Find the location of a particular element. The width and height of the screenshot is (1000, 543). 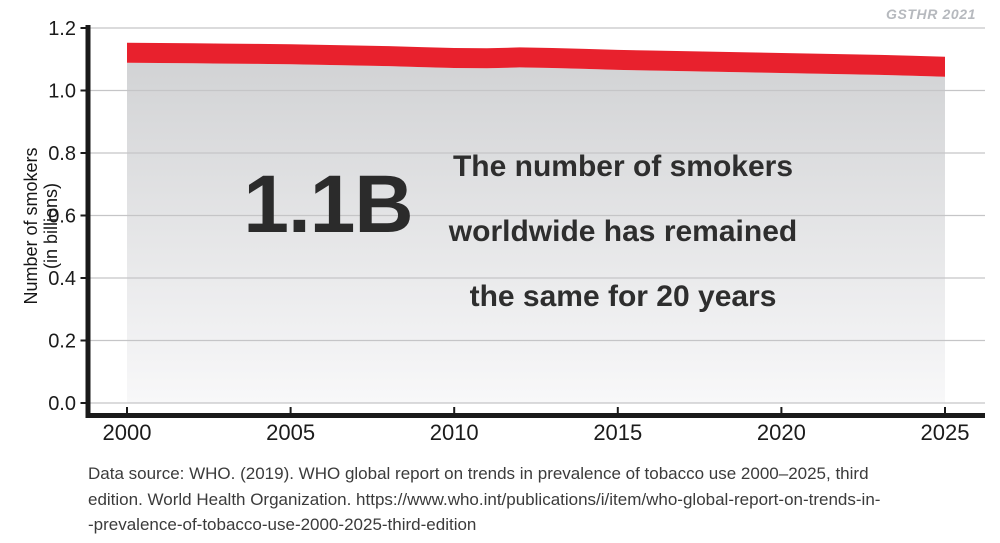

x-tick-label: 2025 is located at coordinates (945, 432).